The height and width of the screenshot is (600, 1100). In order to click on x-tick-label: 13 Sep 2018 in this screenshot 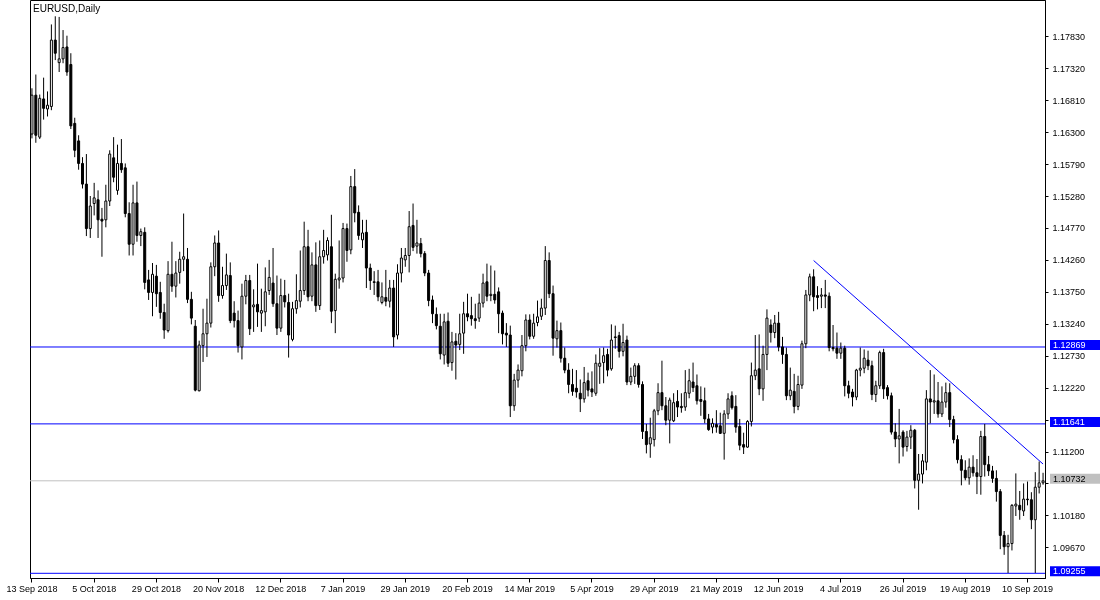, I will do `click(32, 588)`.